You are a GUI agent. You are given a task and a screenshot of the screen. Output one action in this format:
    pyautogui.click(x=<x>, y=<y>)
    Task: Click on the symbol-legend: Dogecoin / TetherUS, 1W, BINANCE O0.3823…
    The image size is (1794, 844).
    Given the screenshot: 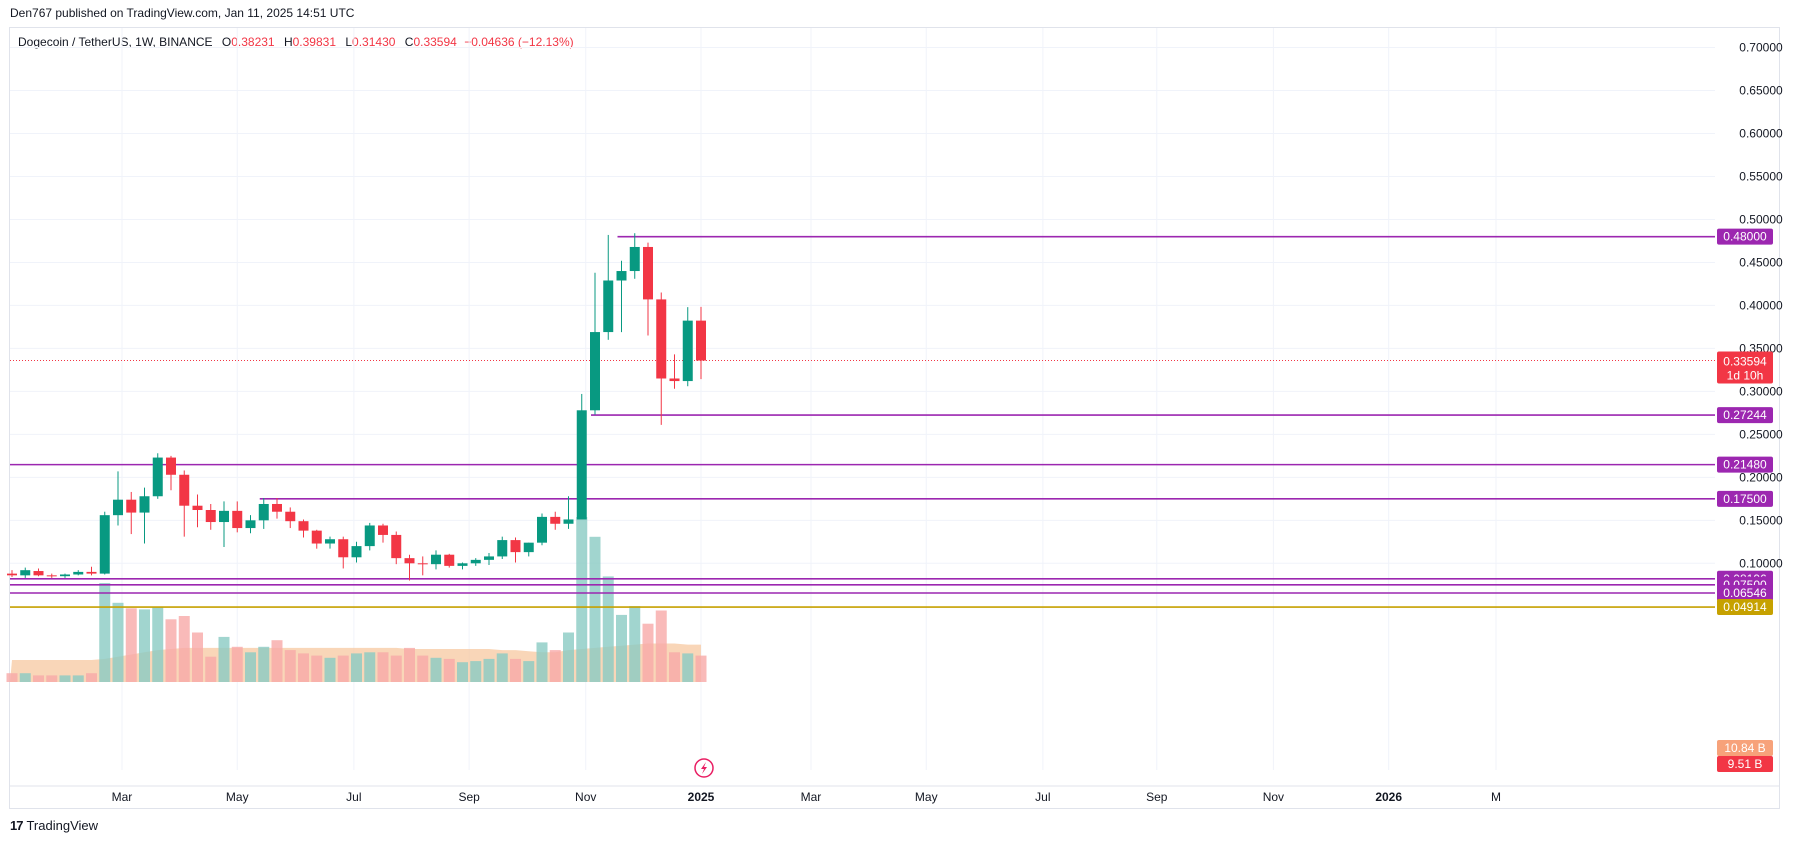 What is the action you would take?
    pyautogui.click(x=296, y=42)
    